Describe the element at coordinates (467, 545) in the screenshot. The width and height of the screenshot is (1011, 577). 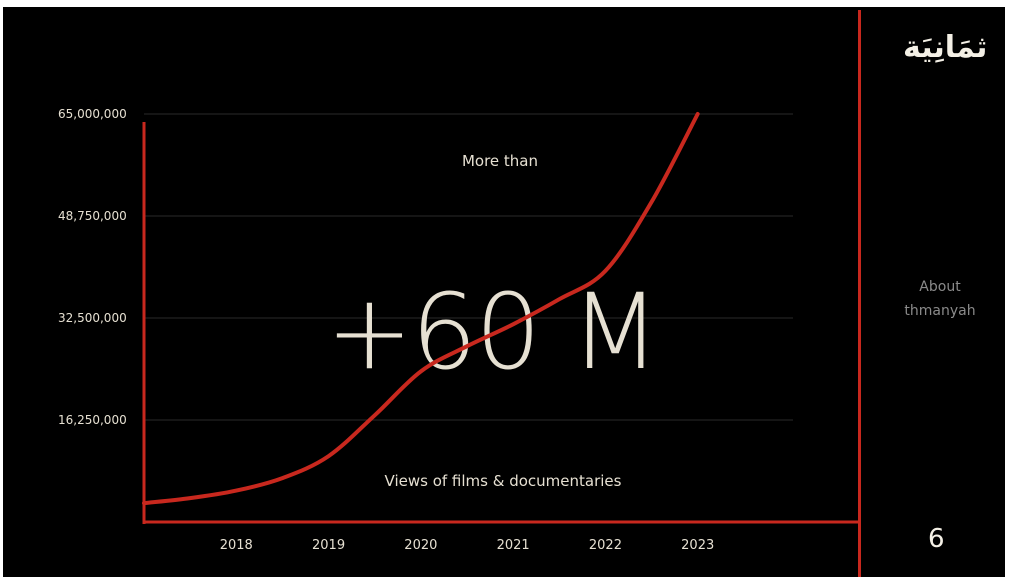
I see `x-axis-ticks: 2018 2019 2020 2021 2022 2023` at that location.